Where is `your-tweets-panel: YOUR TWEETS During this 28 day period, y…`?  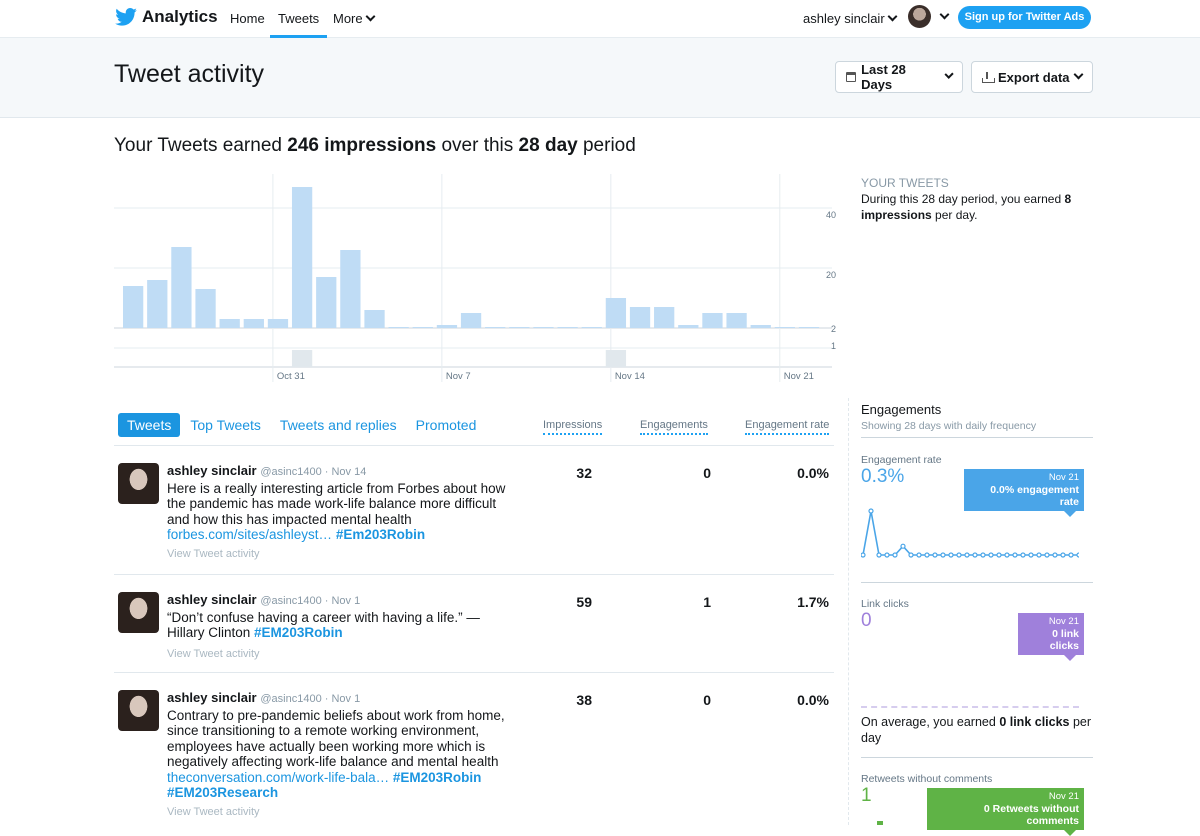 your-tweets-panel: YOUR TWEETS During this 28 day period, y… is located at coordinates (977, 199).